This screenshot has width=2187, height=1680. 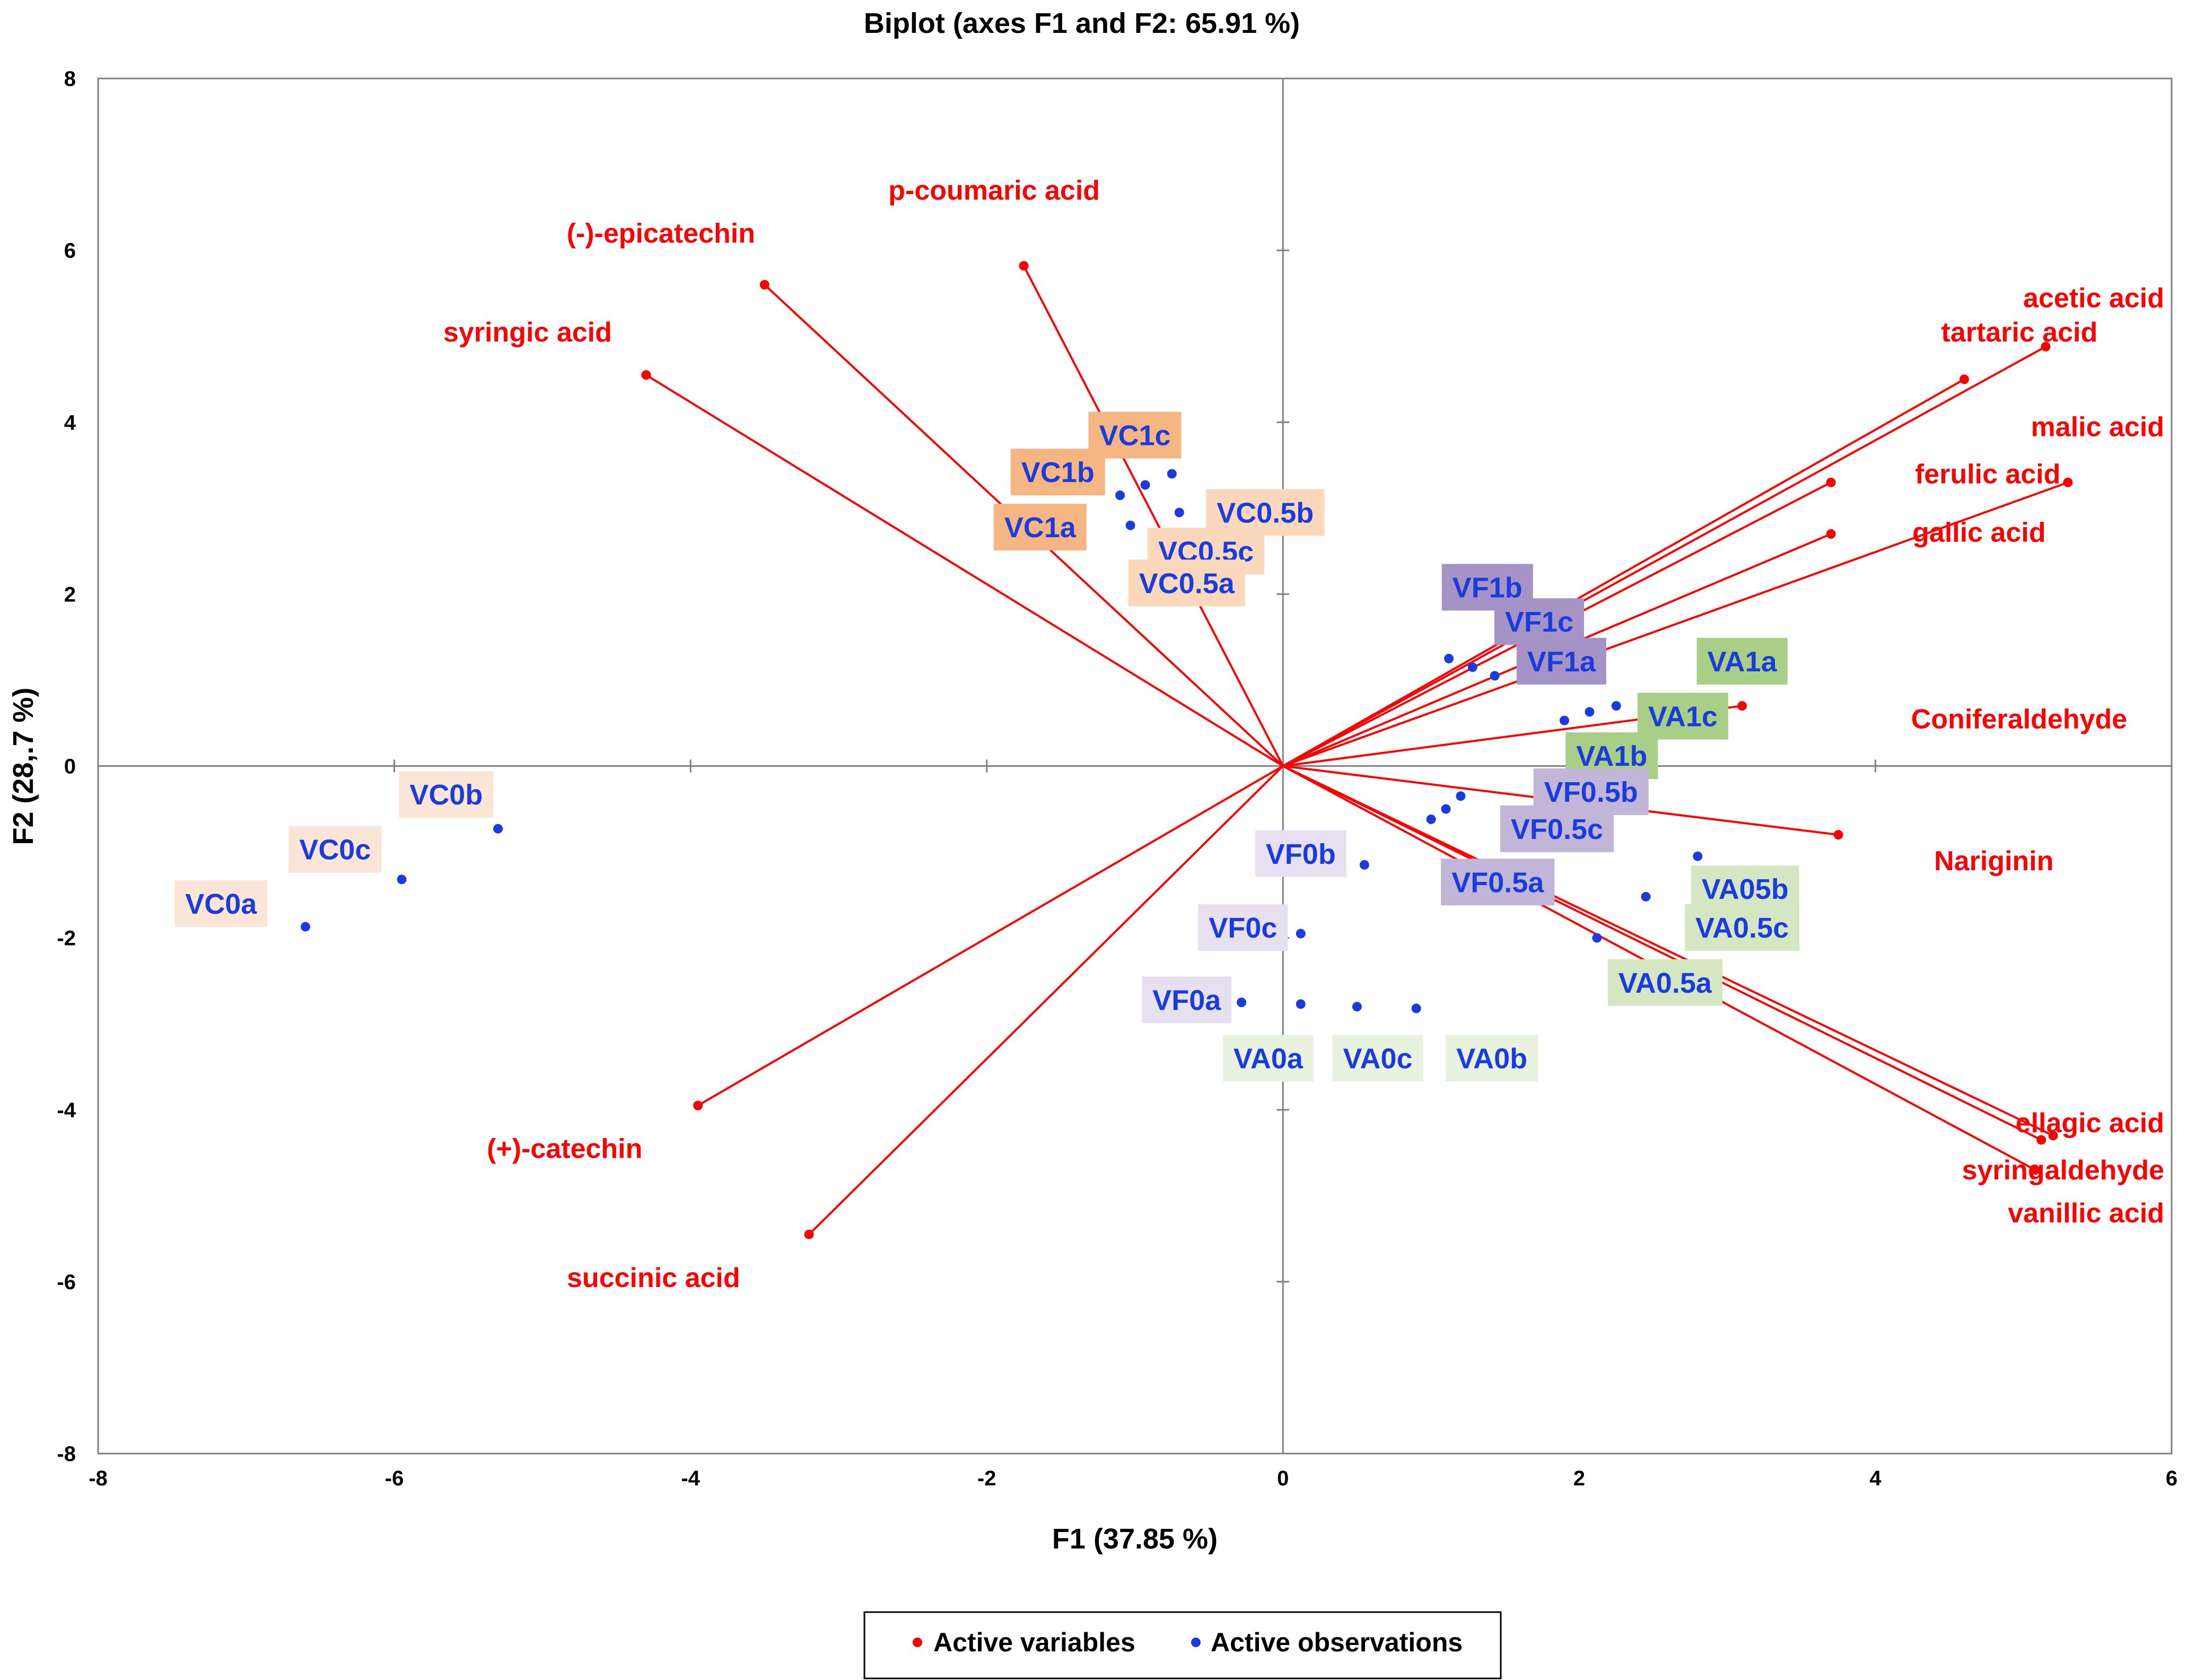 What do you see at coordinates (1616, 706) in the screenshot?
I see `observation-point-va1a` at bounding box center [1616, 706].